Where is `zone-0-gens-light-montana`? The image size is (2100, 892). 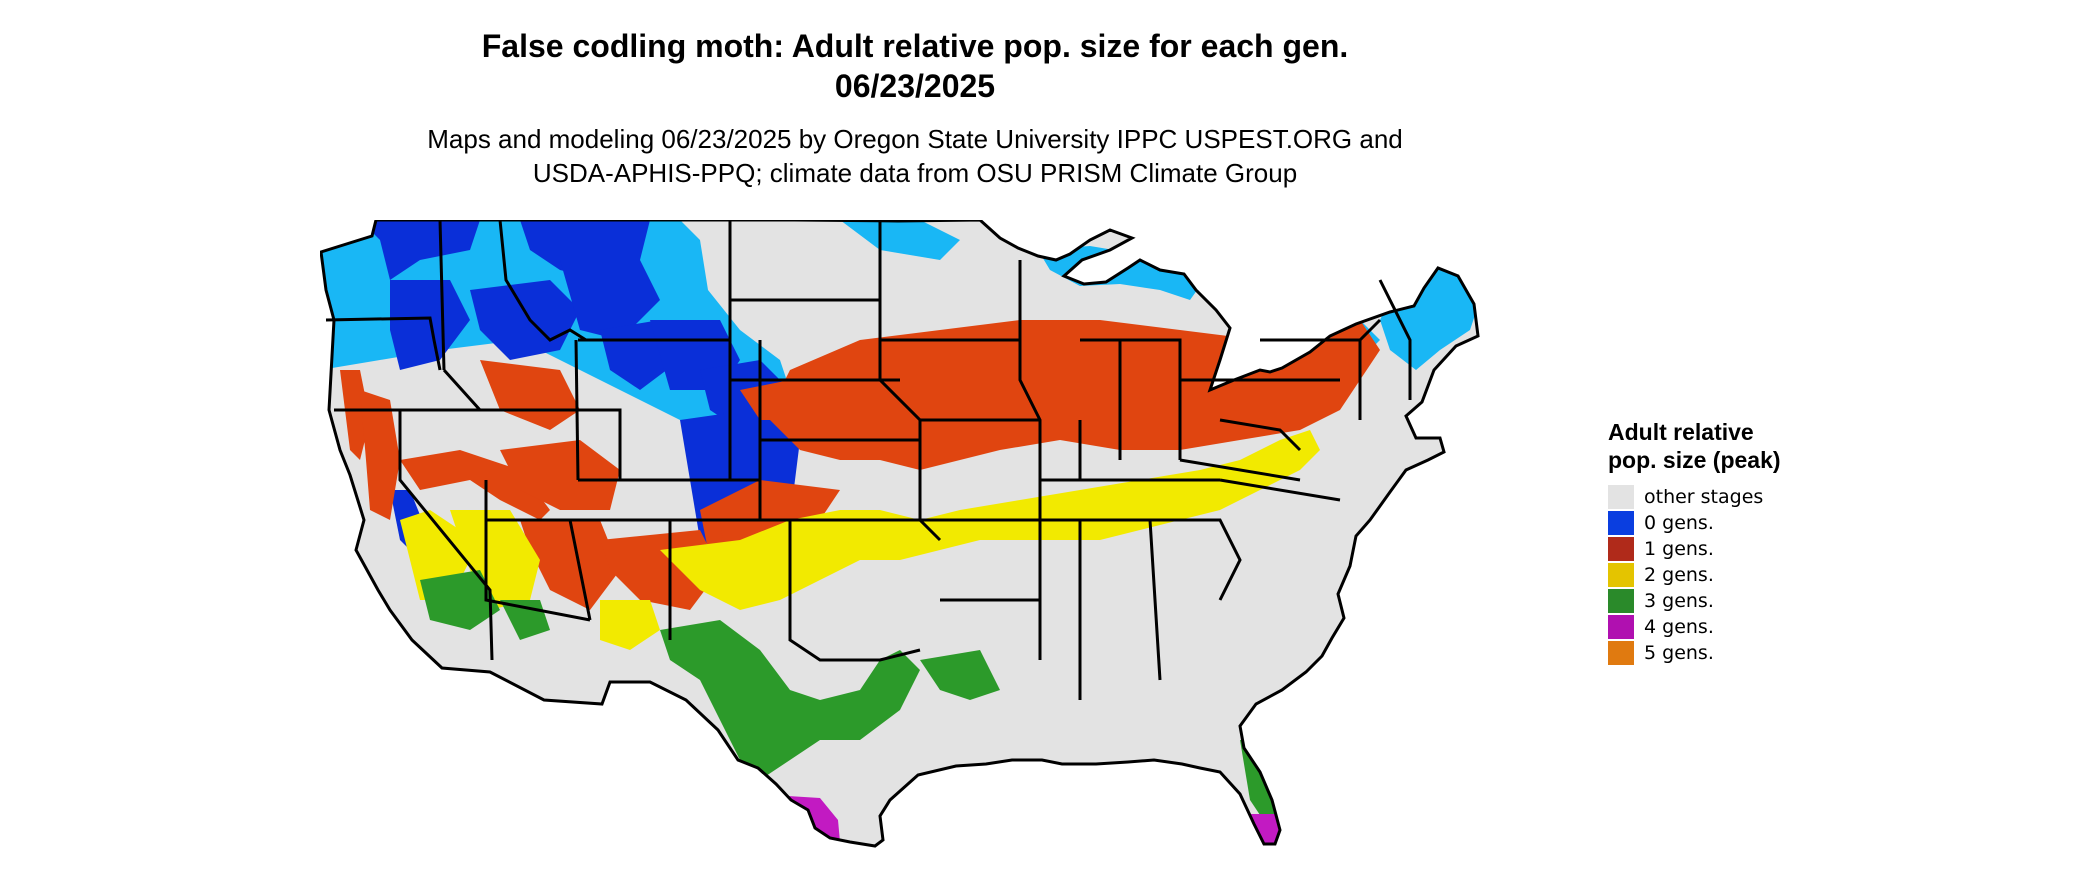
zone-0-gens-light-montana is located at coordinates (900, 240).